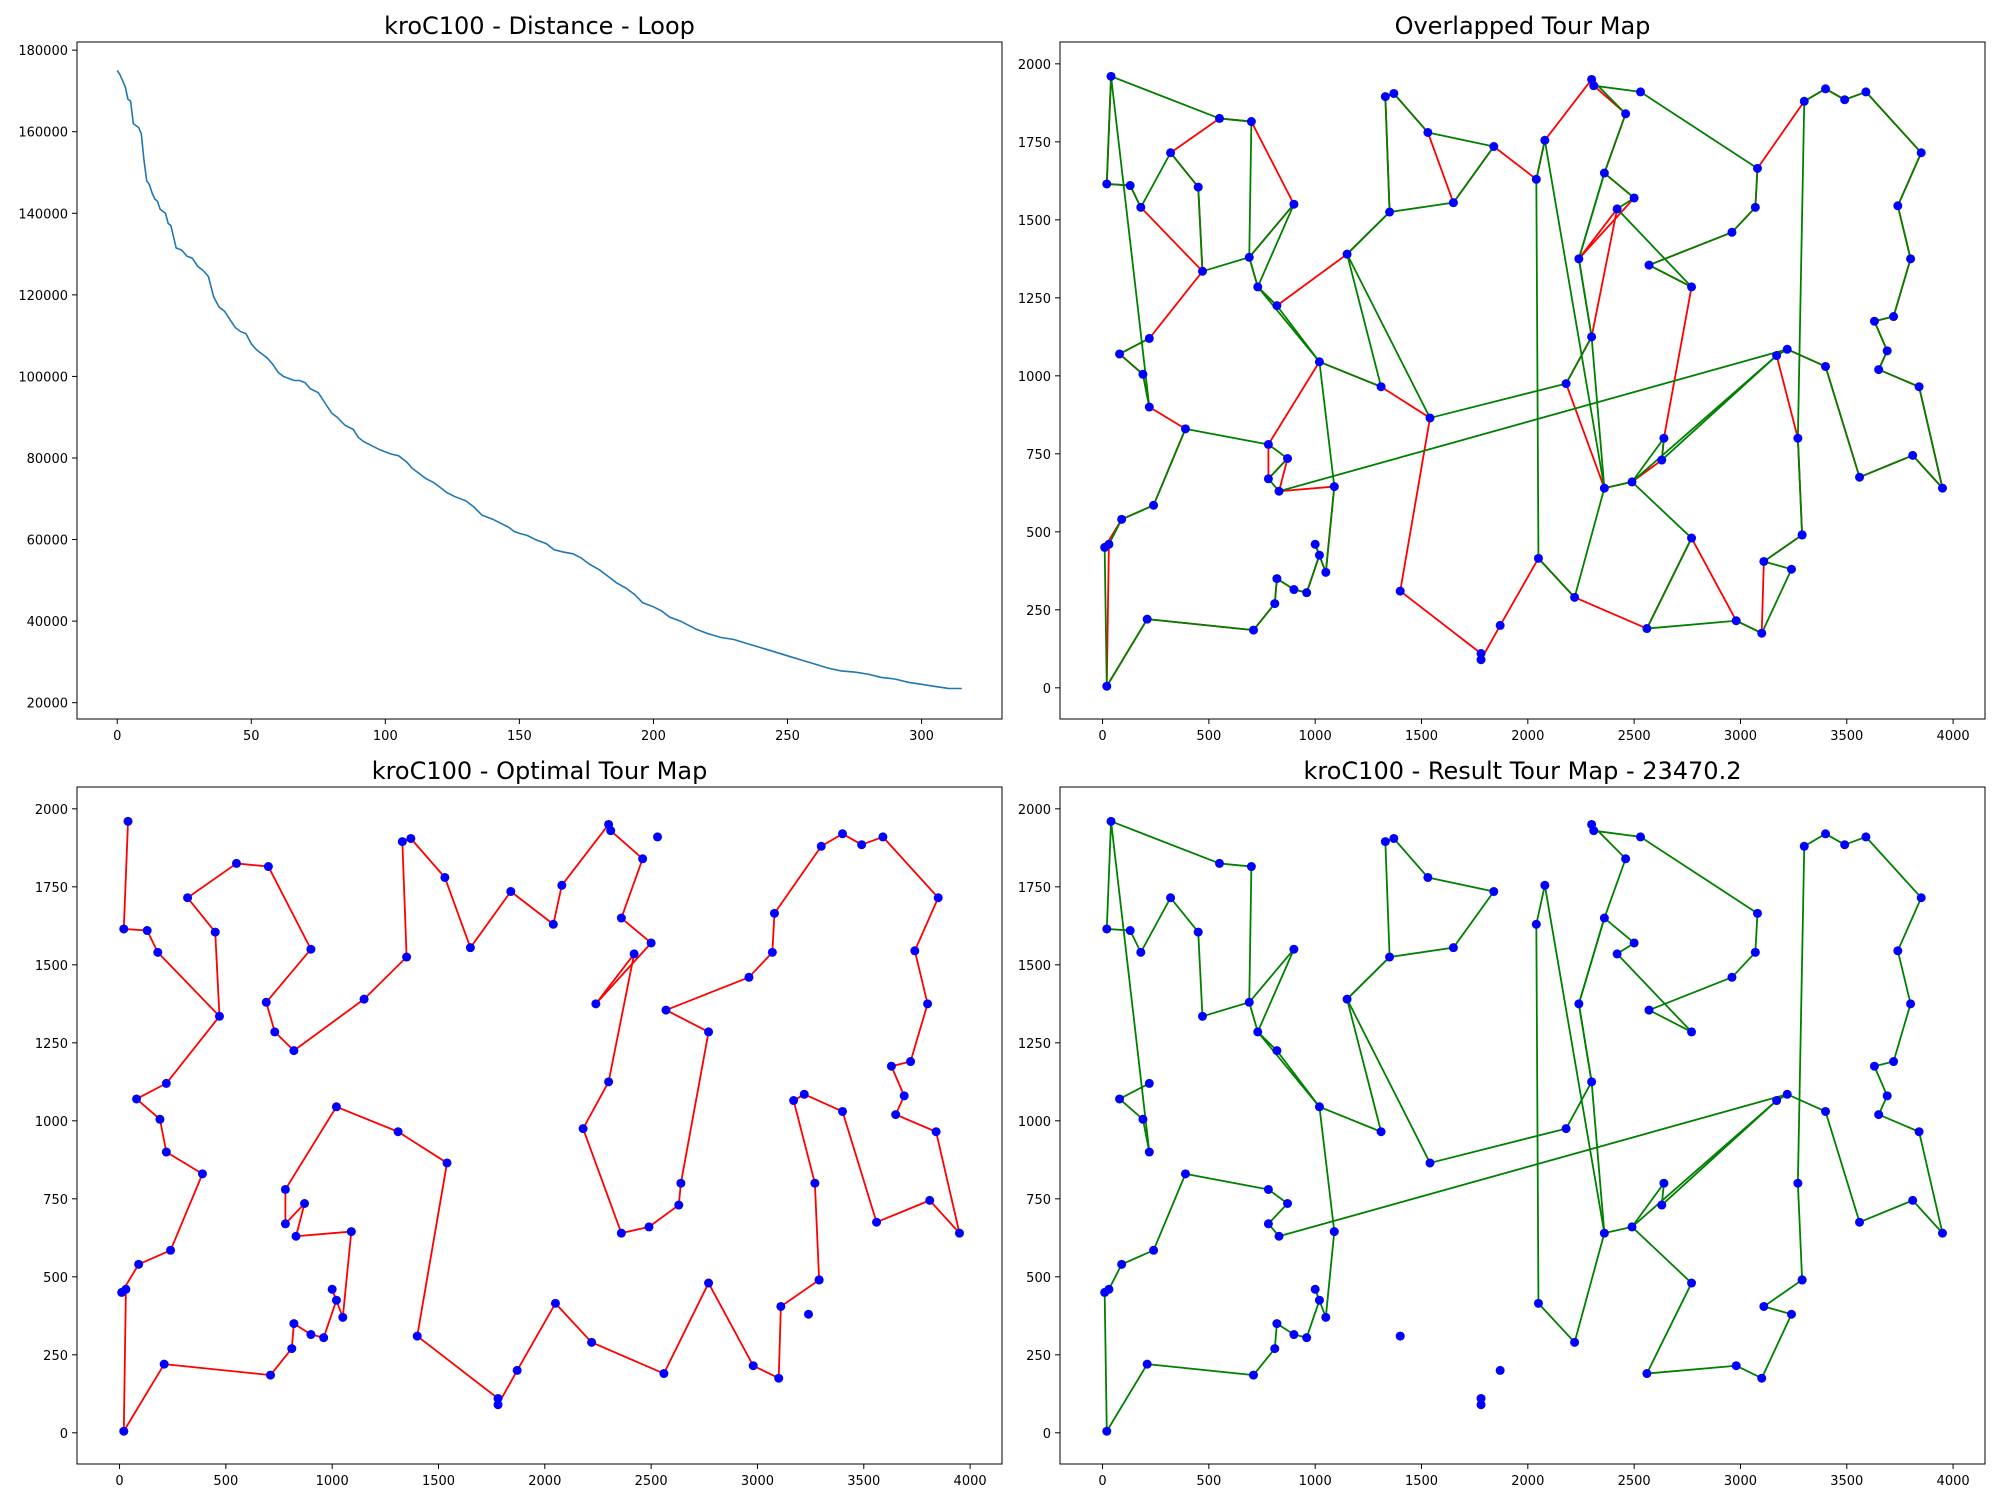  Describe the element at coordinates (1034, 143) in the screenshot. I see `y-tick-label: 1750` at that location.